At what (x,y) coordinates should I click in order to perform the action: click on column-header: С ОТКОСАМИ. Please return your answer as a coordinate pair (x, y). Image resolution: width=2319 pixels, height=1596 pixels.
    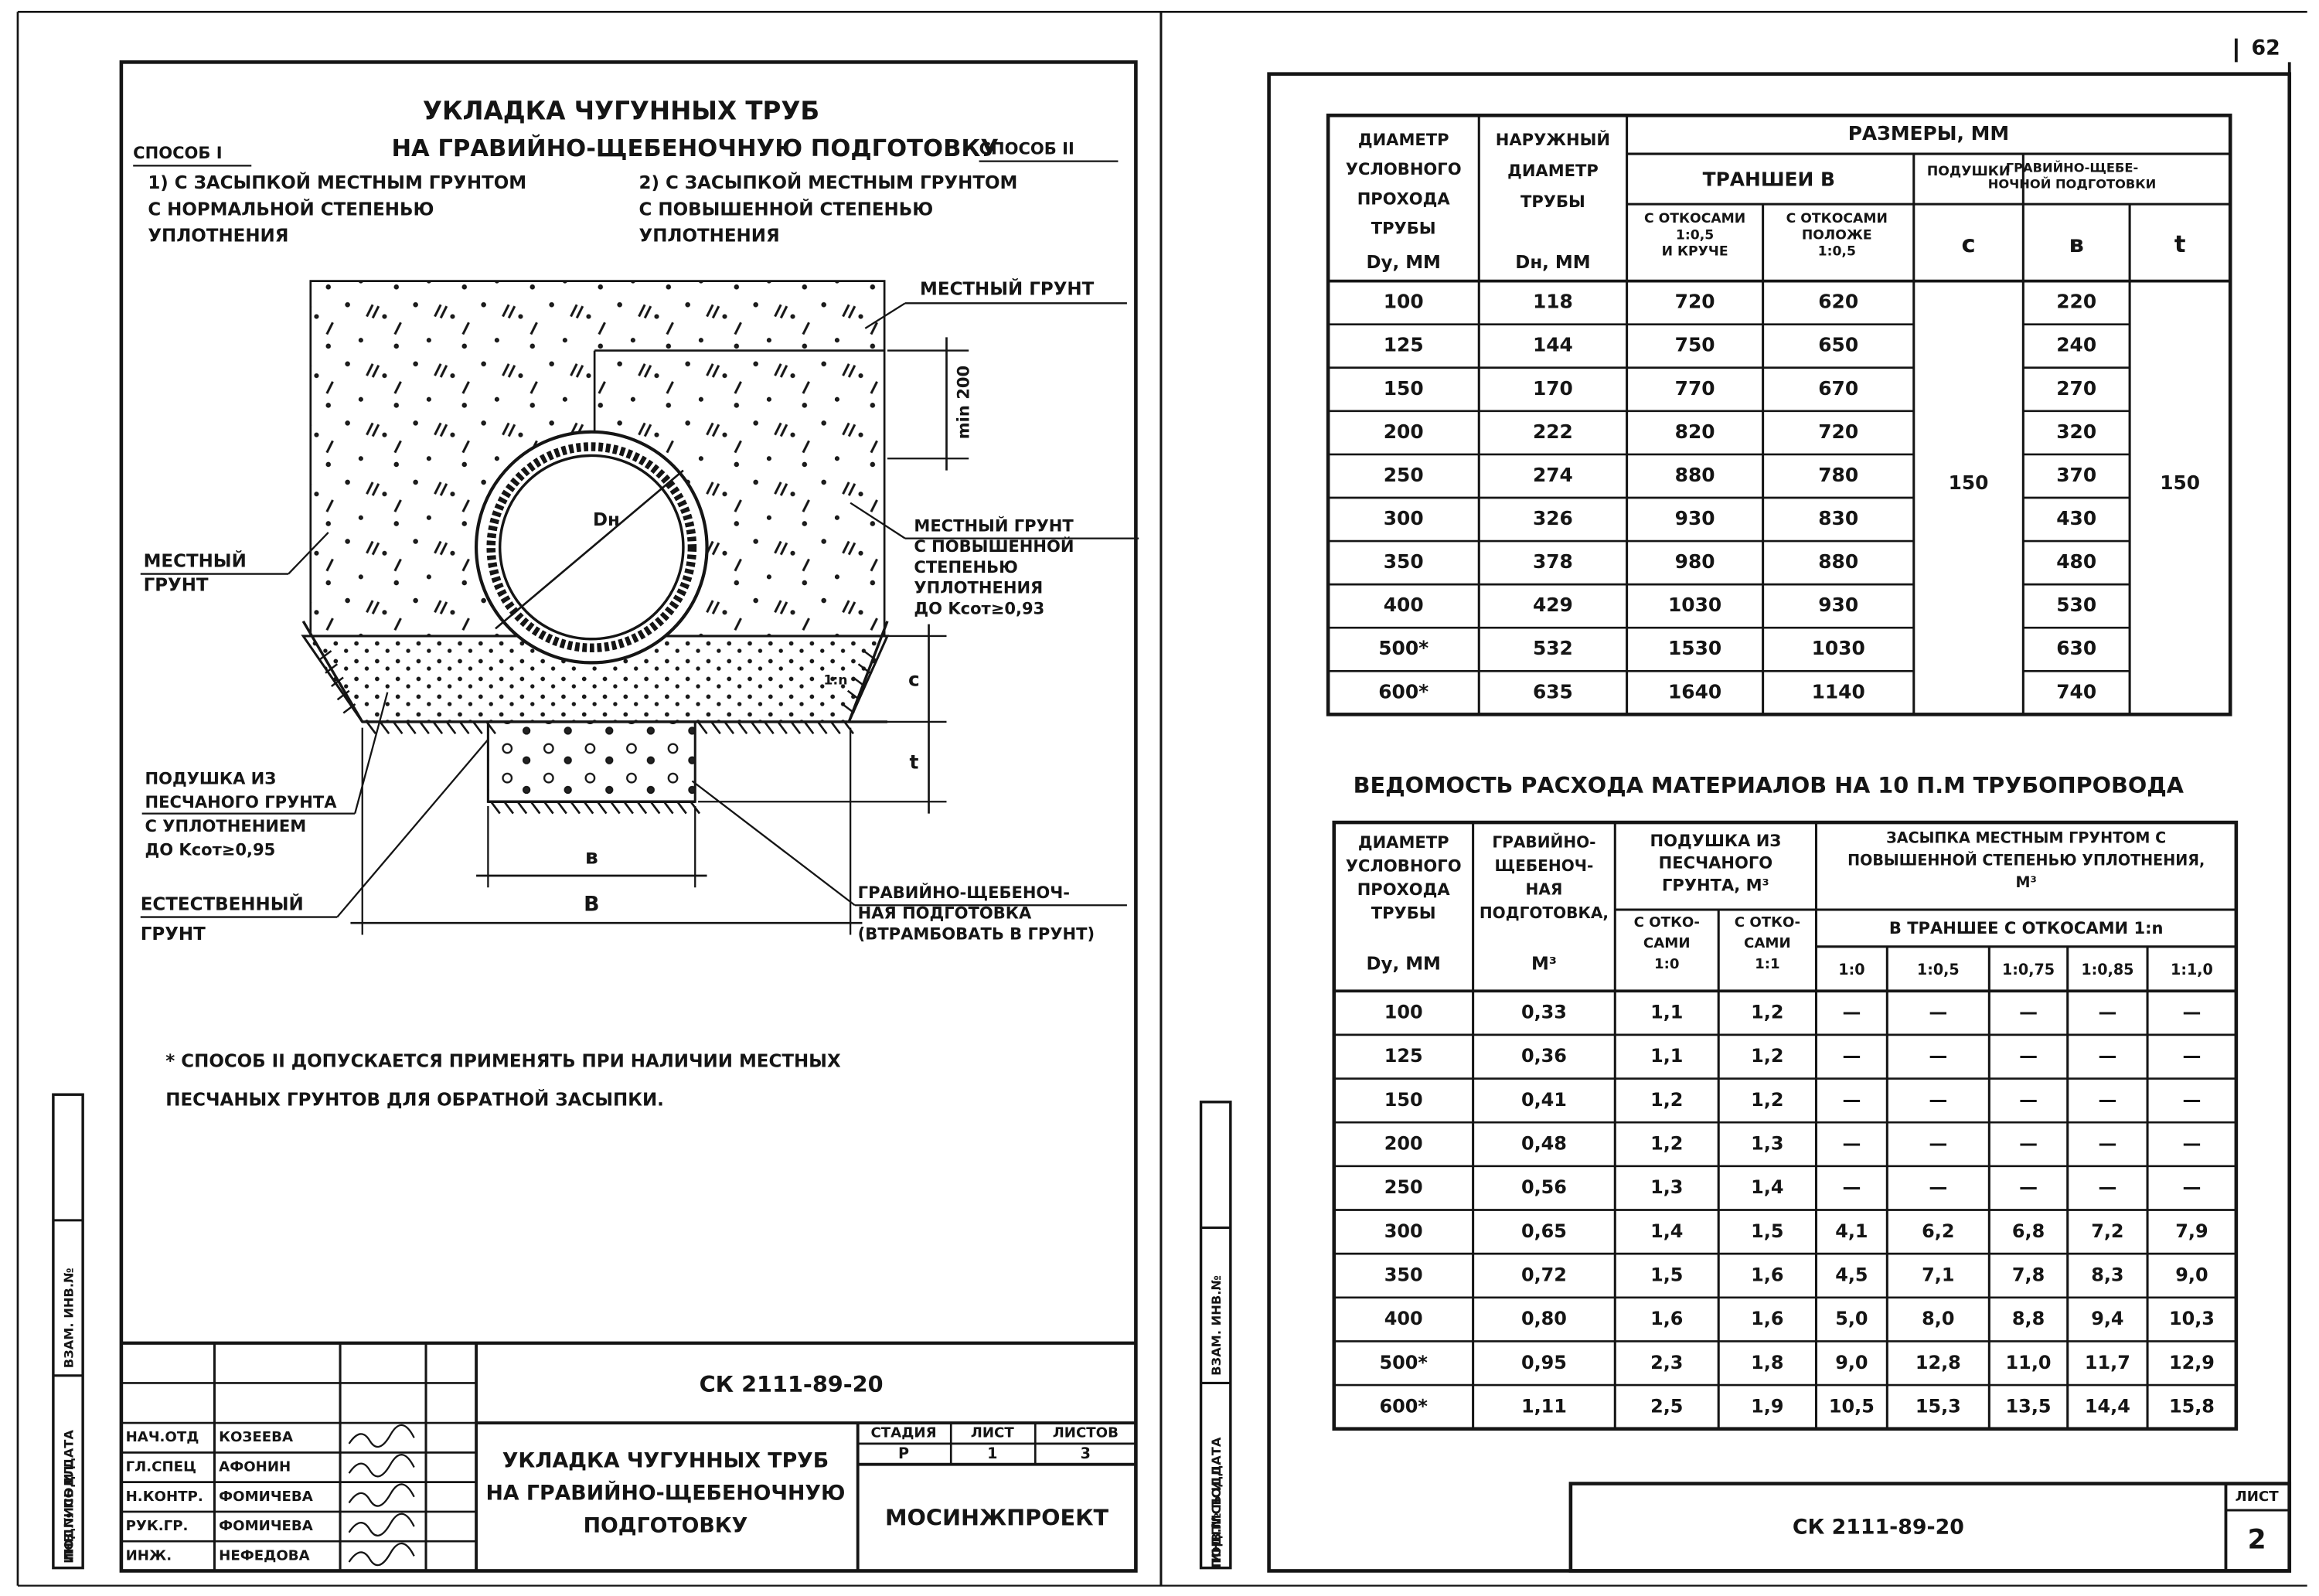
    Looking at the image, I should click on (1694, 218).